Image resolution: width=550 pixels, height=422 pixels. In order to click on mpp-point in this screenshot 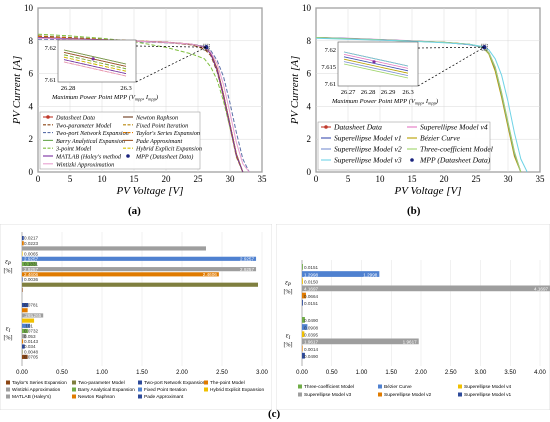, I will do `click(206, 47)`.